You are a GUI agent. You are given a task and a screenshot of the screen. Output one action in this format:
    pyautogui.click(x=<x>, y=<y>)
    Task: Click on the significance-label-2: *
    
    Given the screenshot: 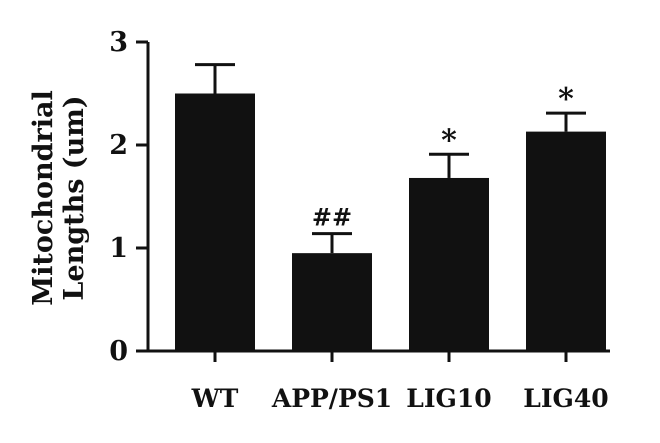 What is the action you would take?
    pyautogui.click(x=449, y=140)
    